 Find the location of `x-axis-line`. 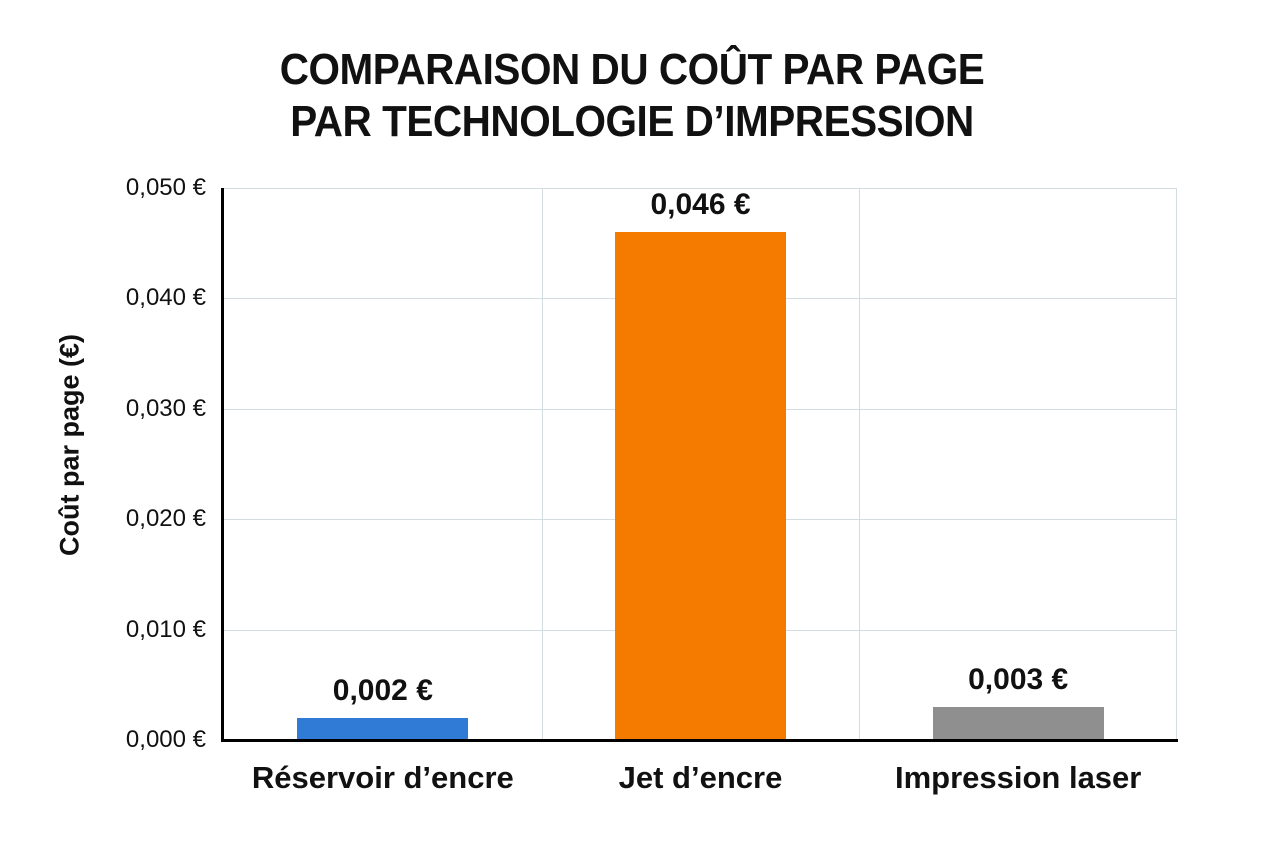

x-axis-line is located at coordinates (699, 740).